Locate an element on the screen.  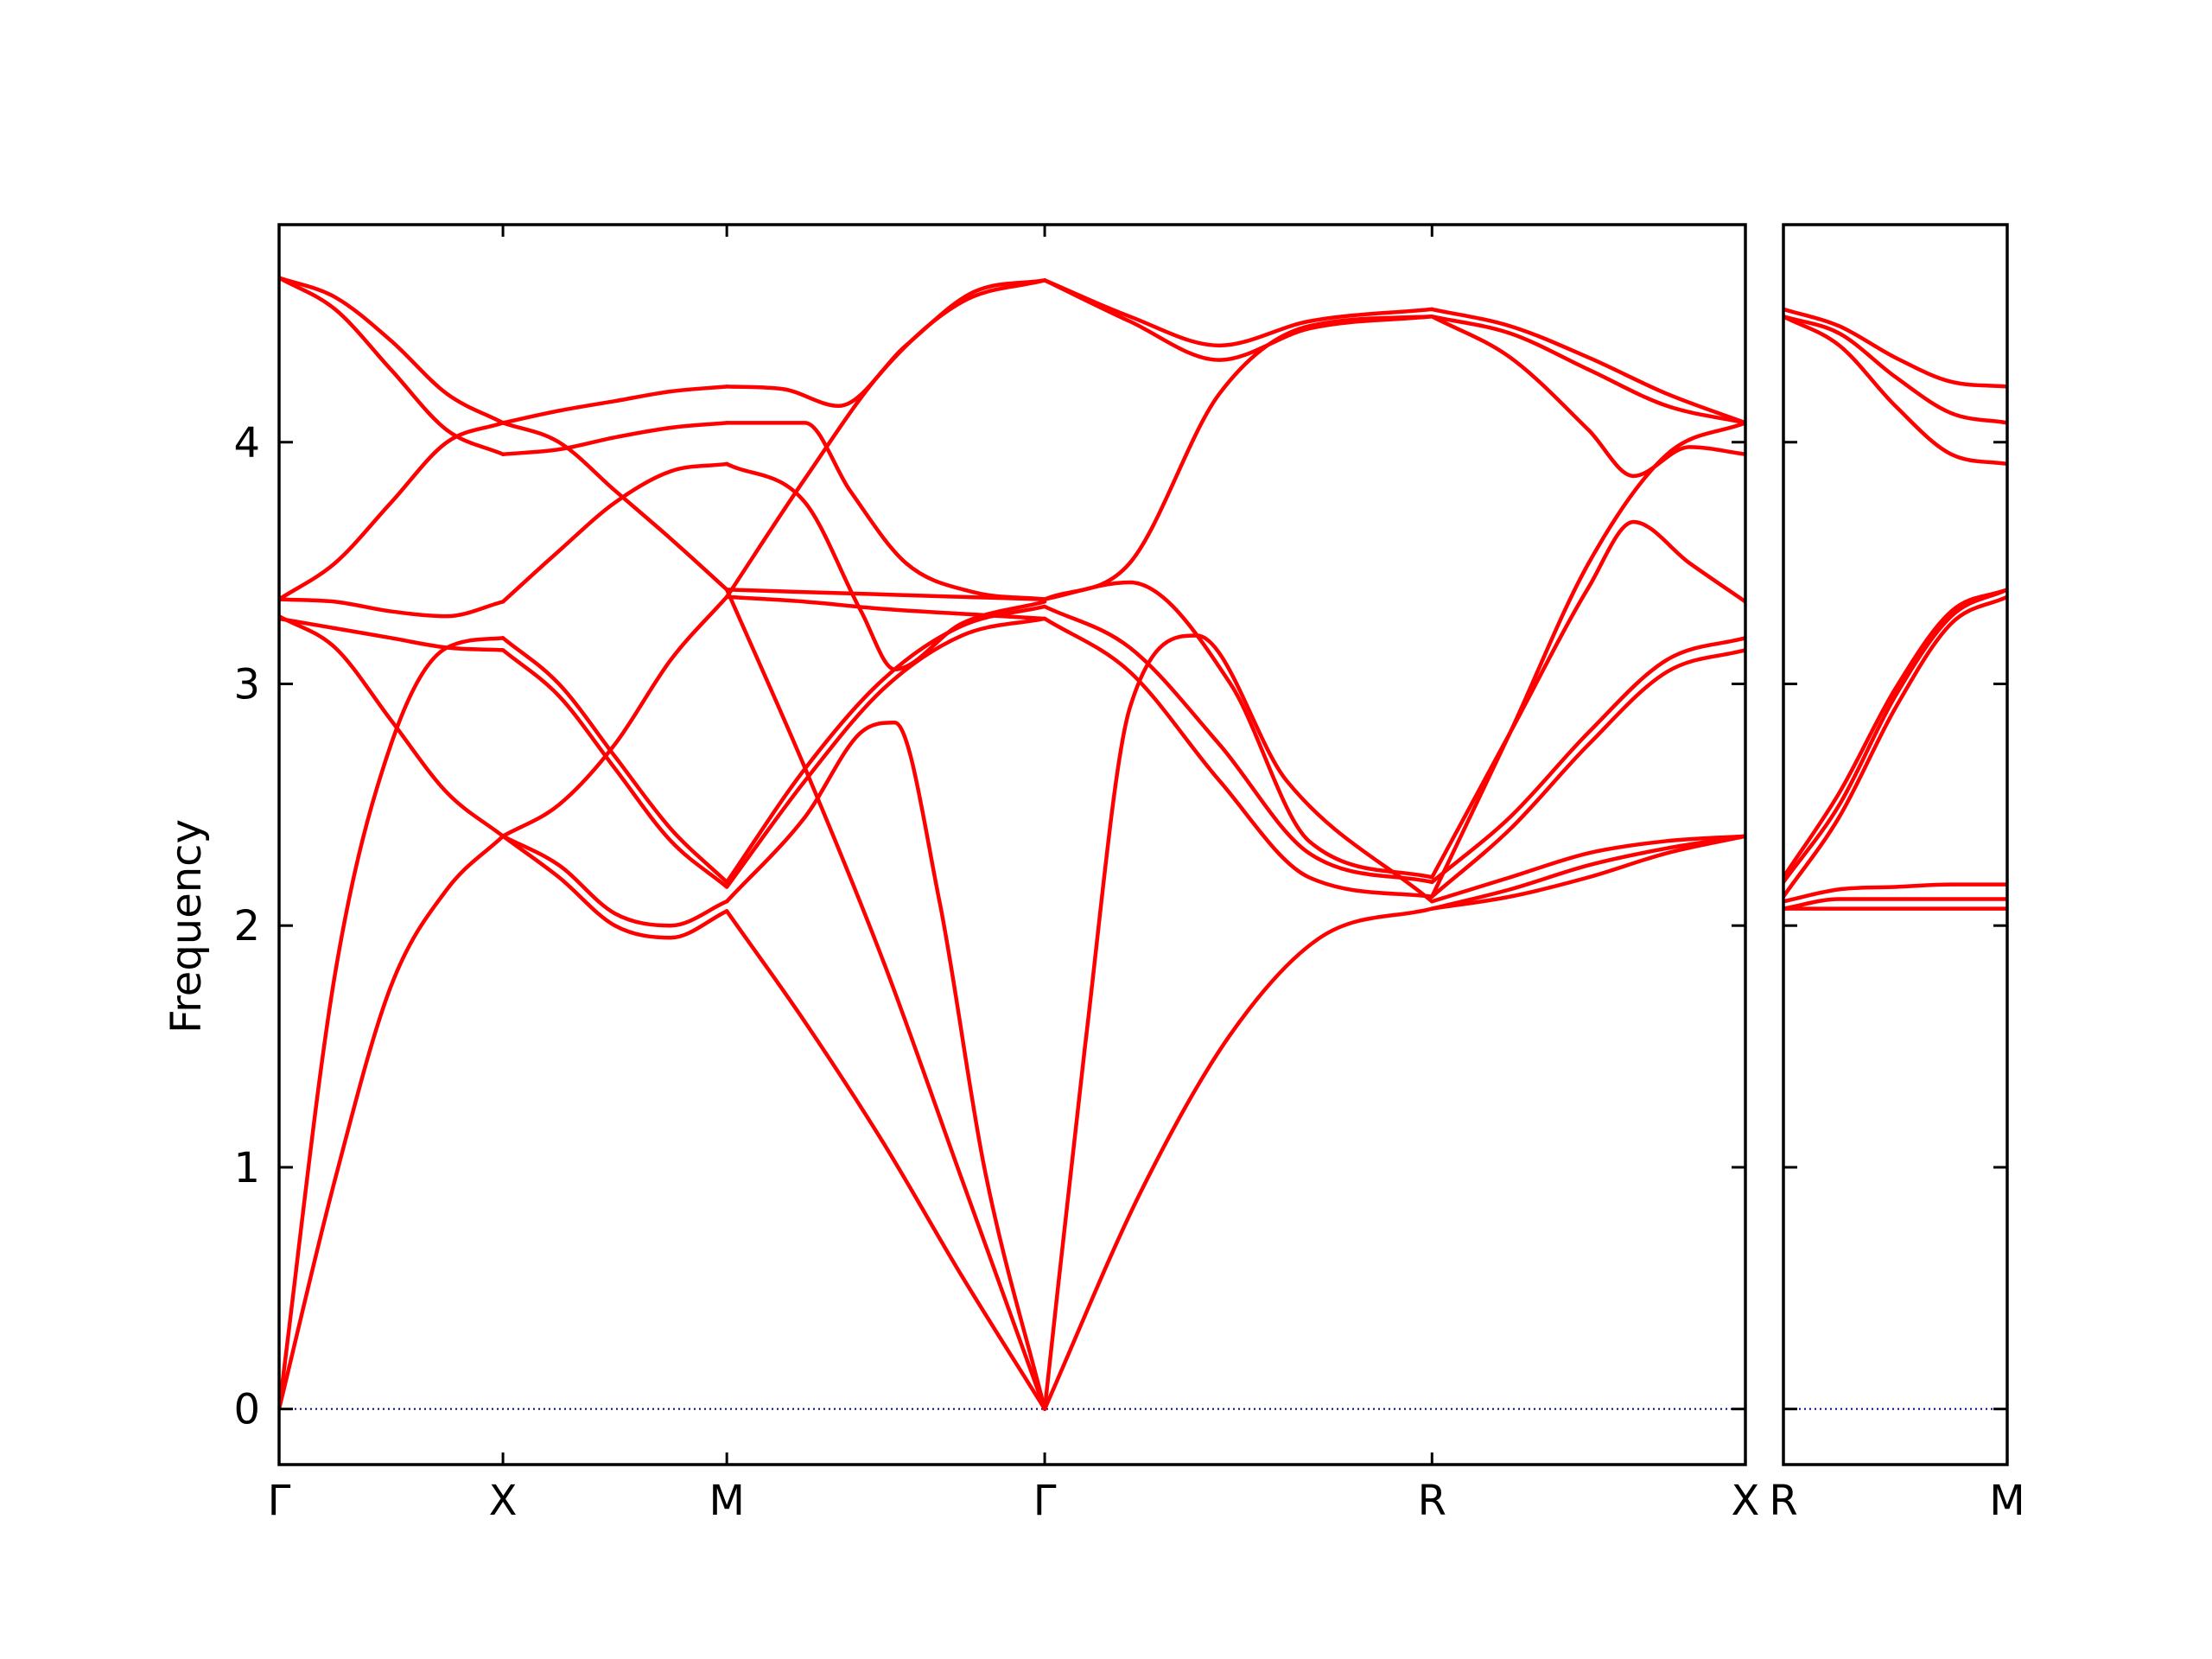
band-M-Γ-1 is located at coordinates (885, 1160).